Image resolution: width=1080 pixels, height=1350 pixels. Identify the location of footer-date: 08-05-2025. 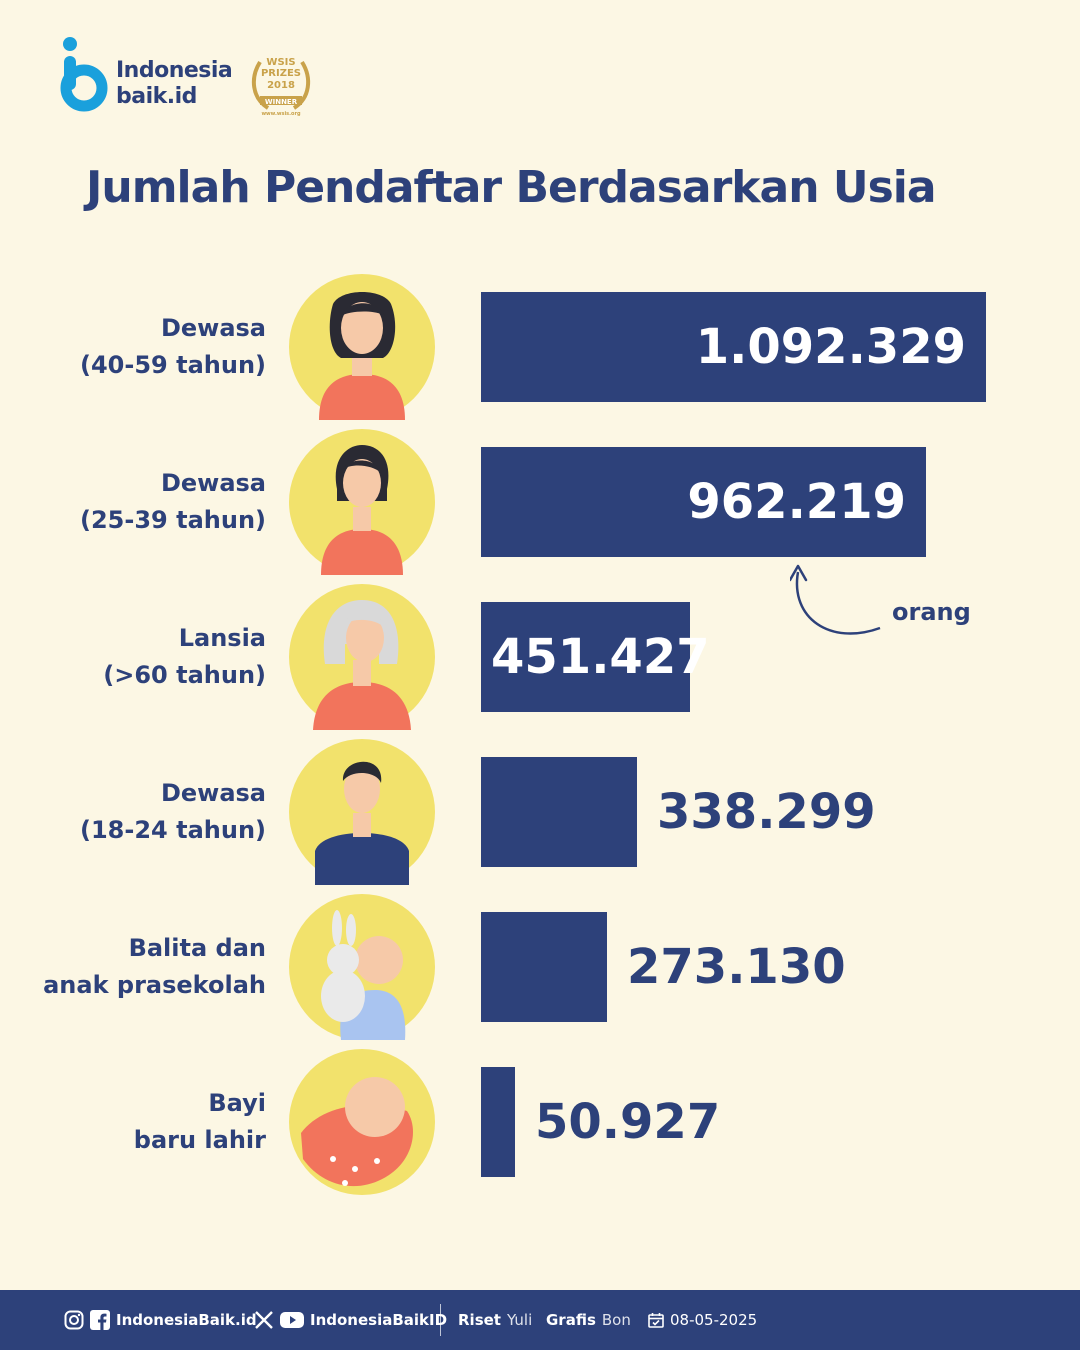
(702, 1320).